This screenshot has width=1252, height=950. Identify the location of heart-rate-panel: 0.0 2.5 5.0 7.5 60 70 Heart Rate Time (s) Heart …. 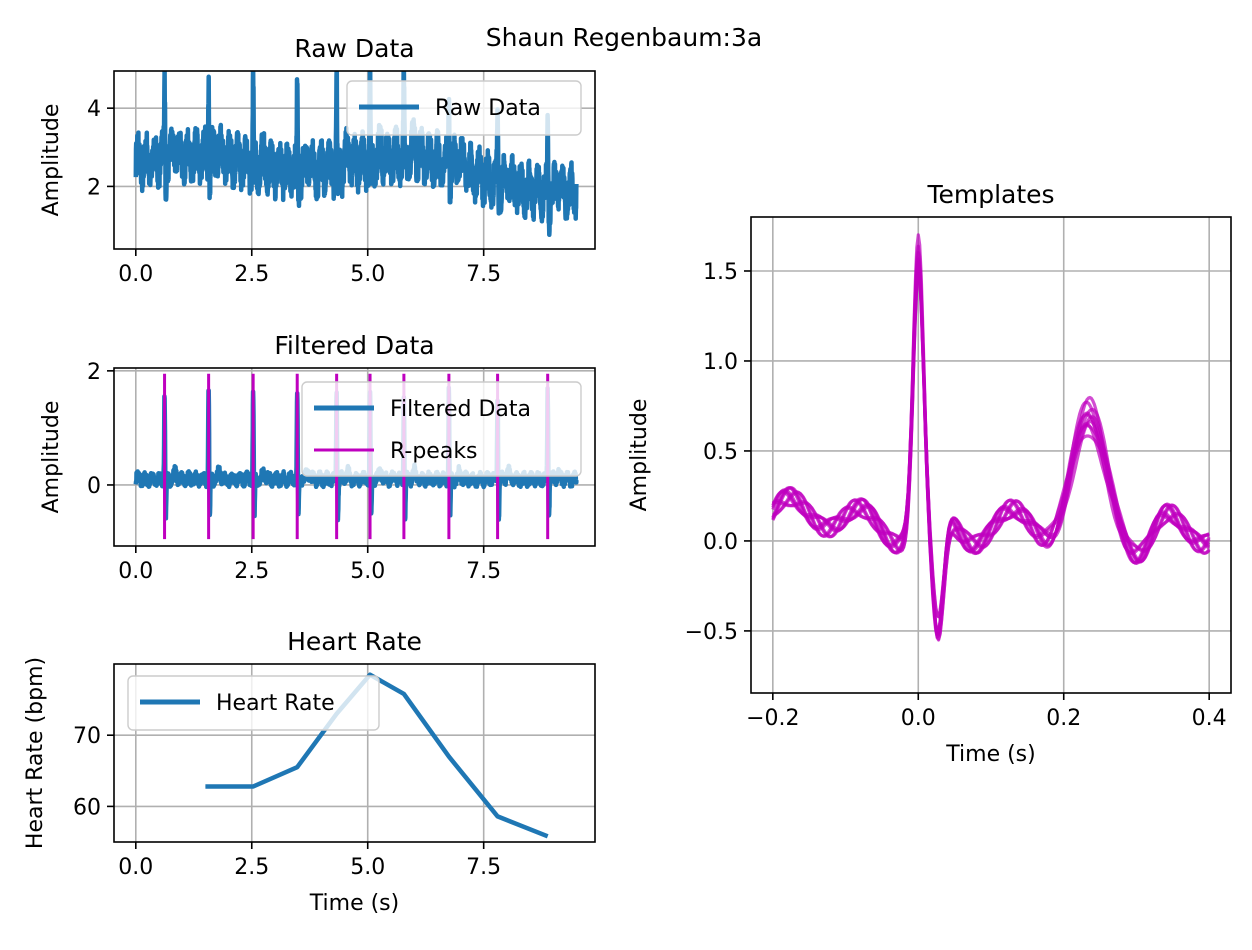
(309, 771).